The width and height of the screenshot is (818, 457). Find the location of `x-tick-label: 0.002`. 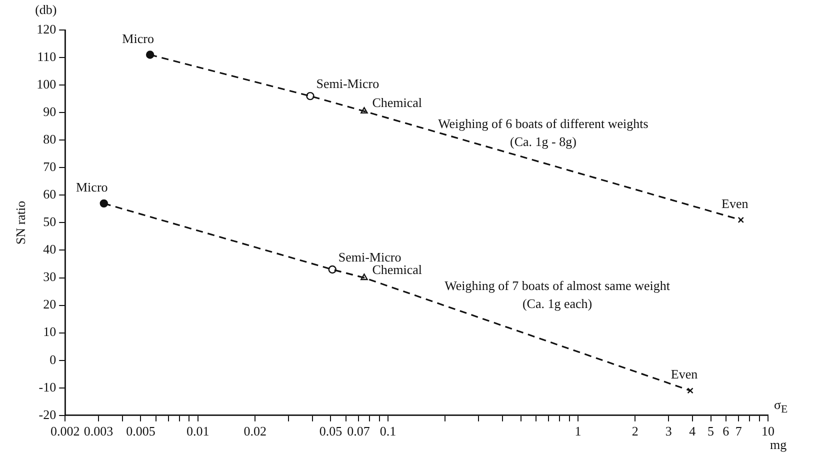

x-tick-label: 0.002 is located at coordinates (65, 431).